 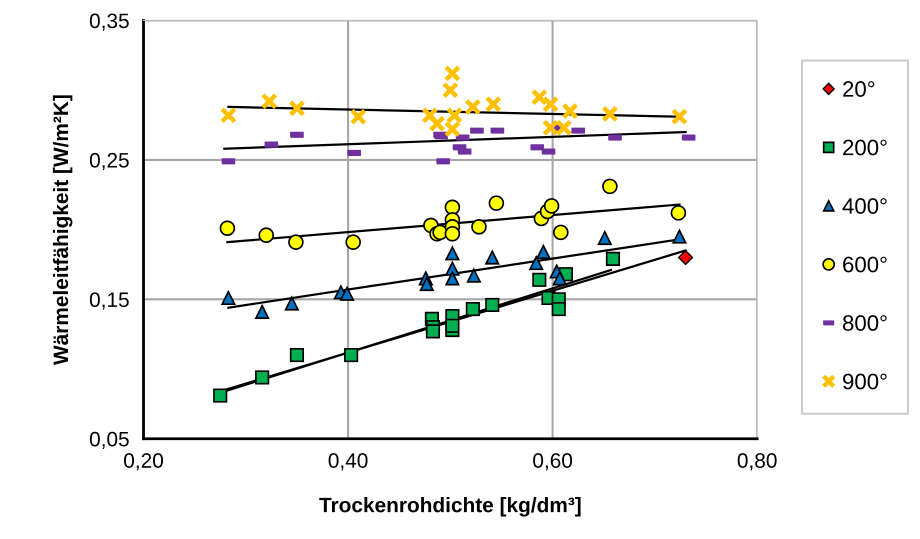 What do you see at coordinates (864, 323) in the screenshot?
I see `legend-label: 800°` at bounding box center [864, 323].